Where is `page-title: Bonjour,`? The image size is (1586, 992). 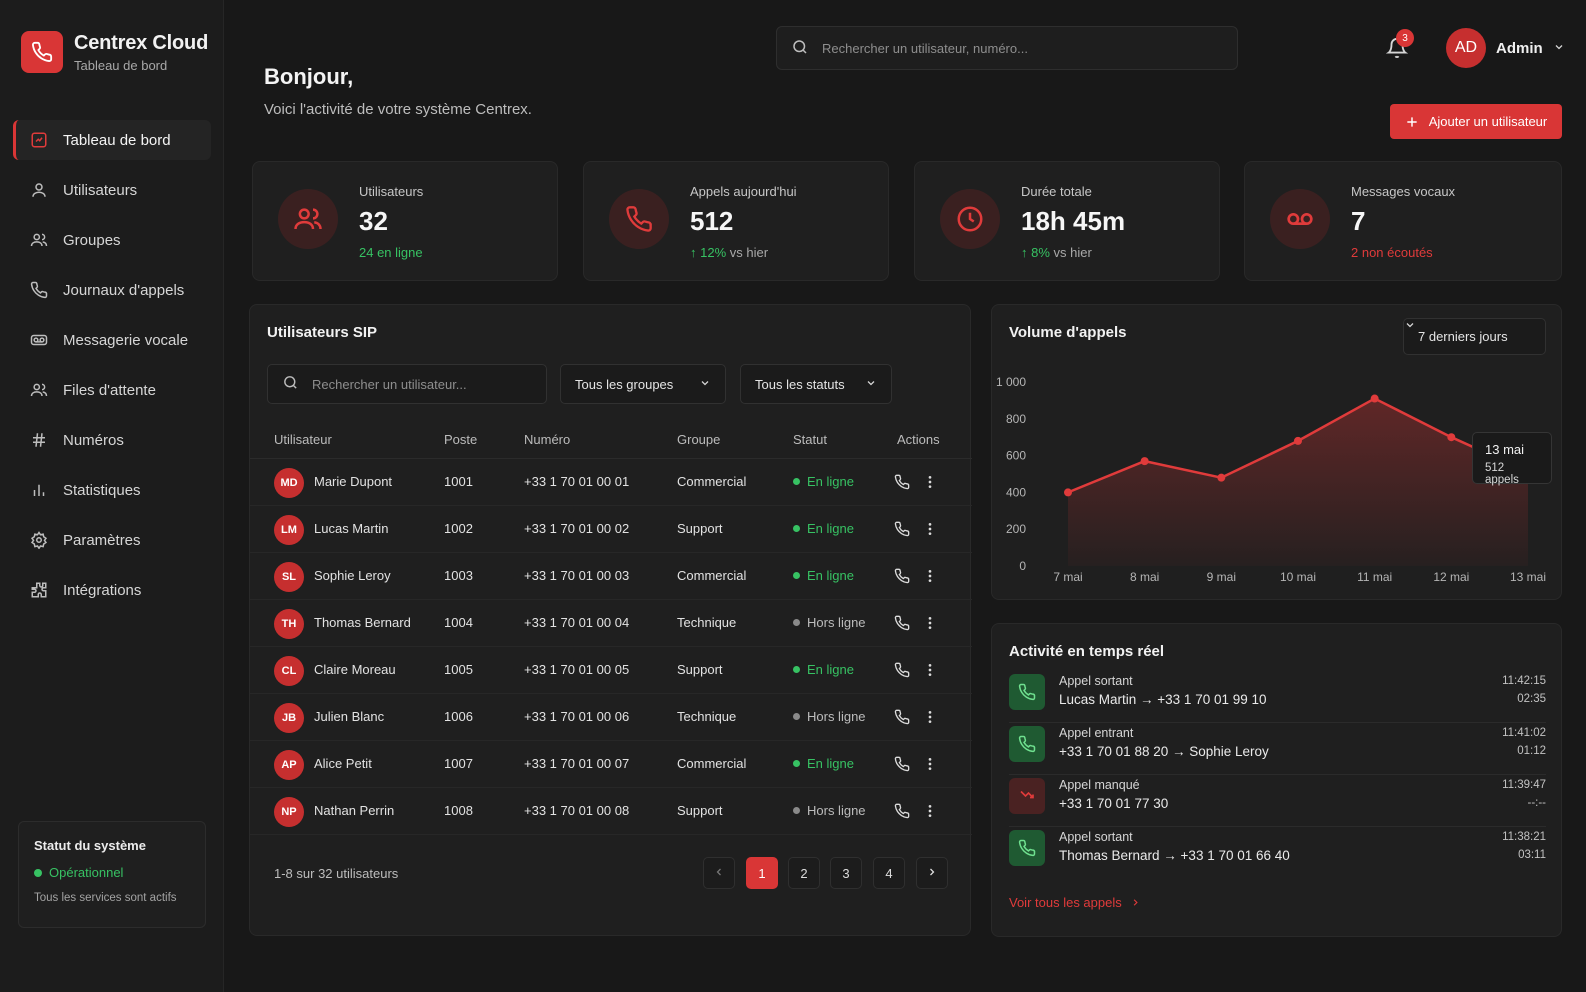 page-title: Bonjour, is located at coordinates (309, 76).